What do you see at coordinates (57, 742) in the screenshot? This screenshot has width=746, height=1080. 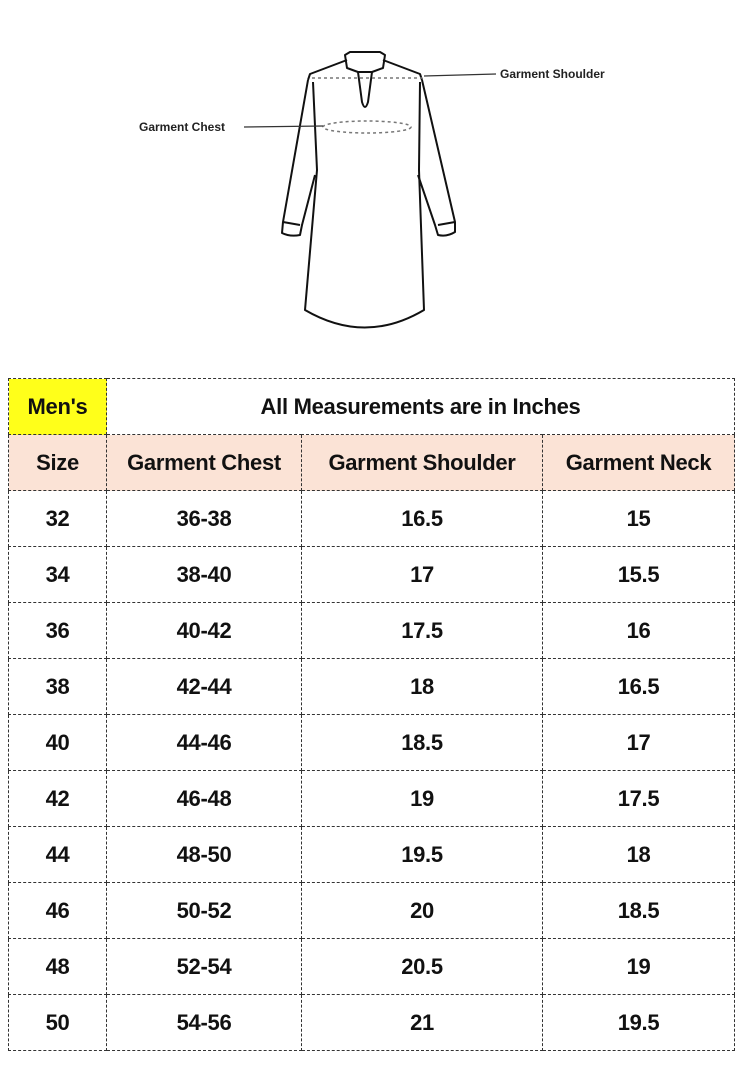 I see `size-cell: 40` at bounding box center [57, 742].